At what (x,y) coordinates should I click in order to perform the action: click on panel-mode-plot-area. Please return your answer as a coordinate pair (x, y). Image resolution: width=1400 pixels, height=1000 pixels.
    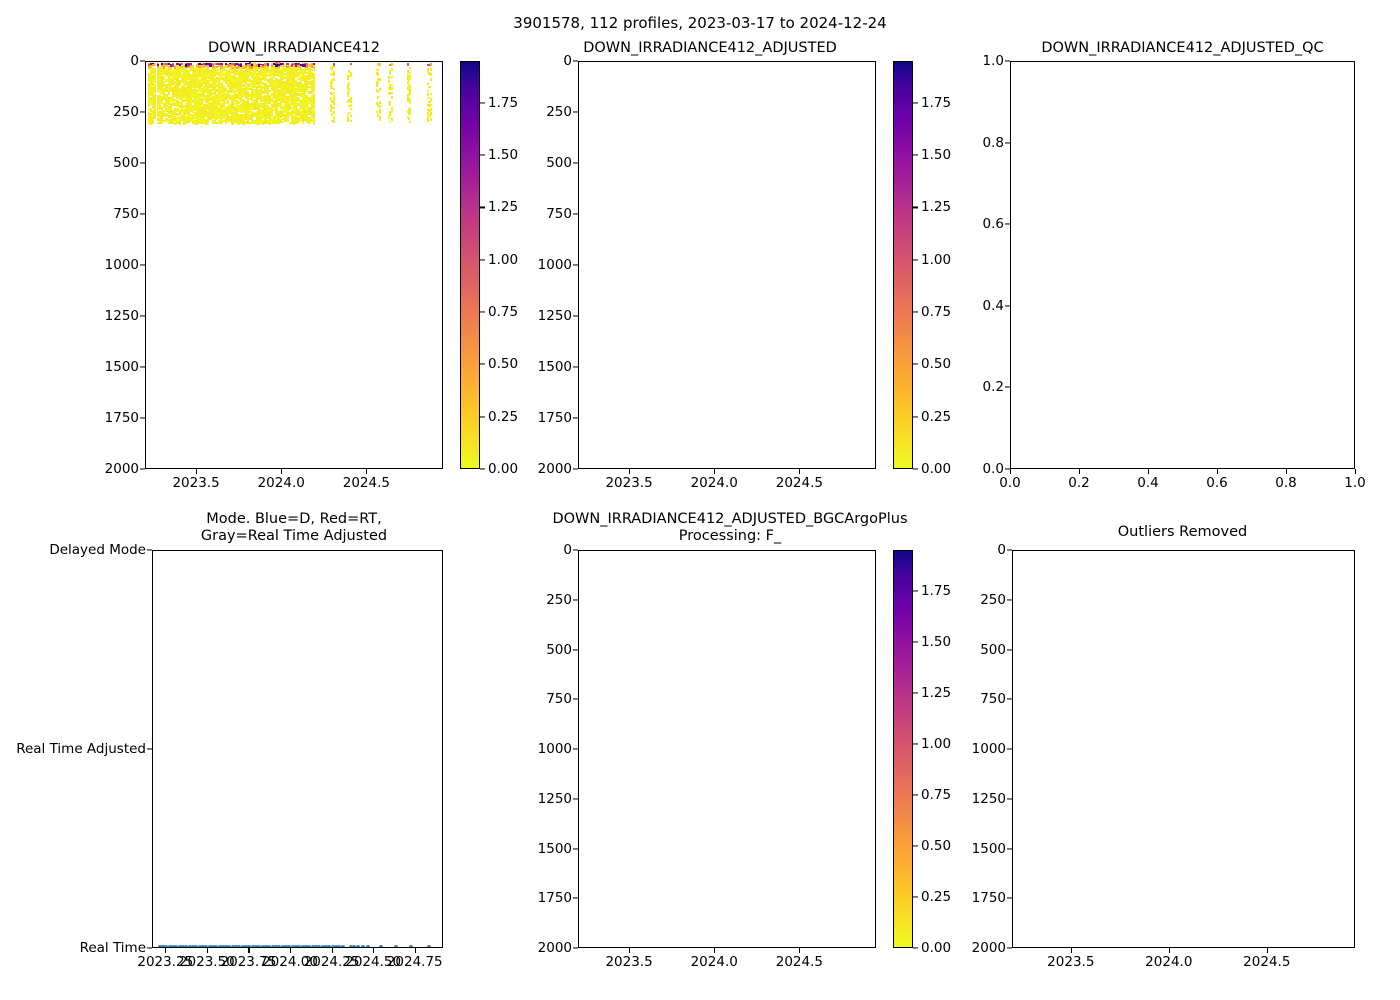
    Looking at the image, I should click on (297, 749).